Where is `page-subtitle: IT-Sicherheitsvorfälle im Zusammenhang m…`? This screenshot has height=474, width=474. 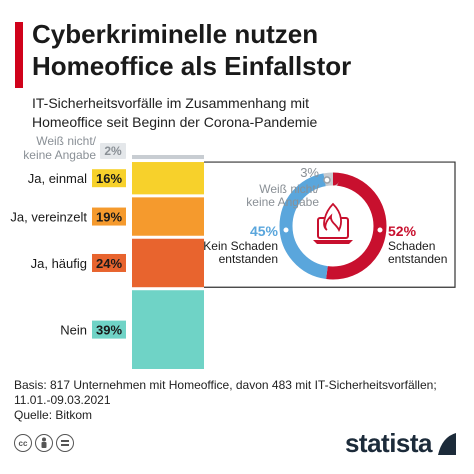
page-subtitle: IT-Sicherheitsvorfälle im Zusammenhang m… is located at coordinates (247, 113).